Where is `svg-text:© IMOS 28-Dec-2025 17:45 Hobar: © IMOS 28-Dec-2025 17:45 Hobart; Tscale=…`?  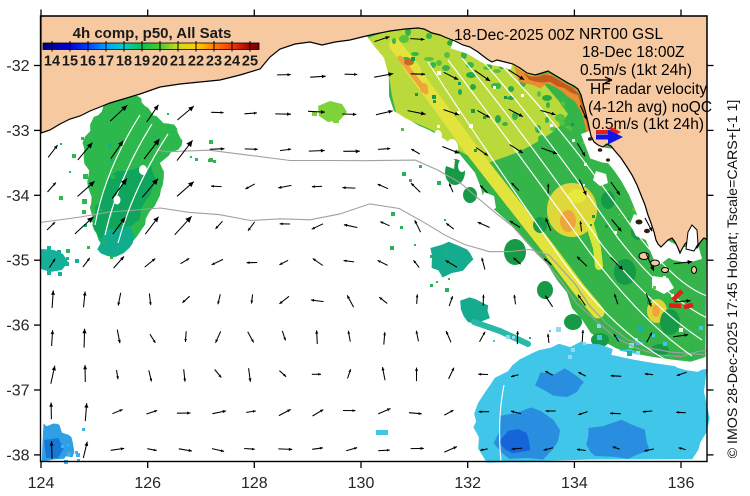 svg-text:© IMOS 28-Dec-2025 17:45 Hobar: © IMOS 28-Dec-2025 17:45 Hobart; Tscale=… is located at coordinates (733, 279).